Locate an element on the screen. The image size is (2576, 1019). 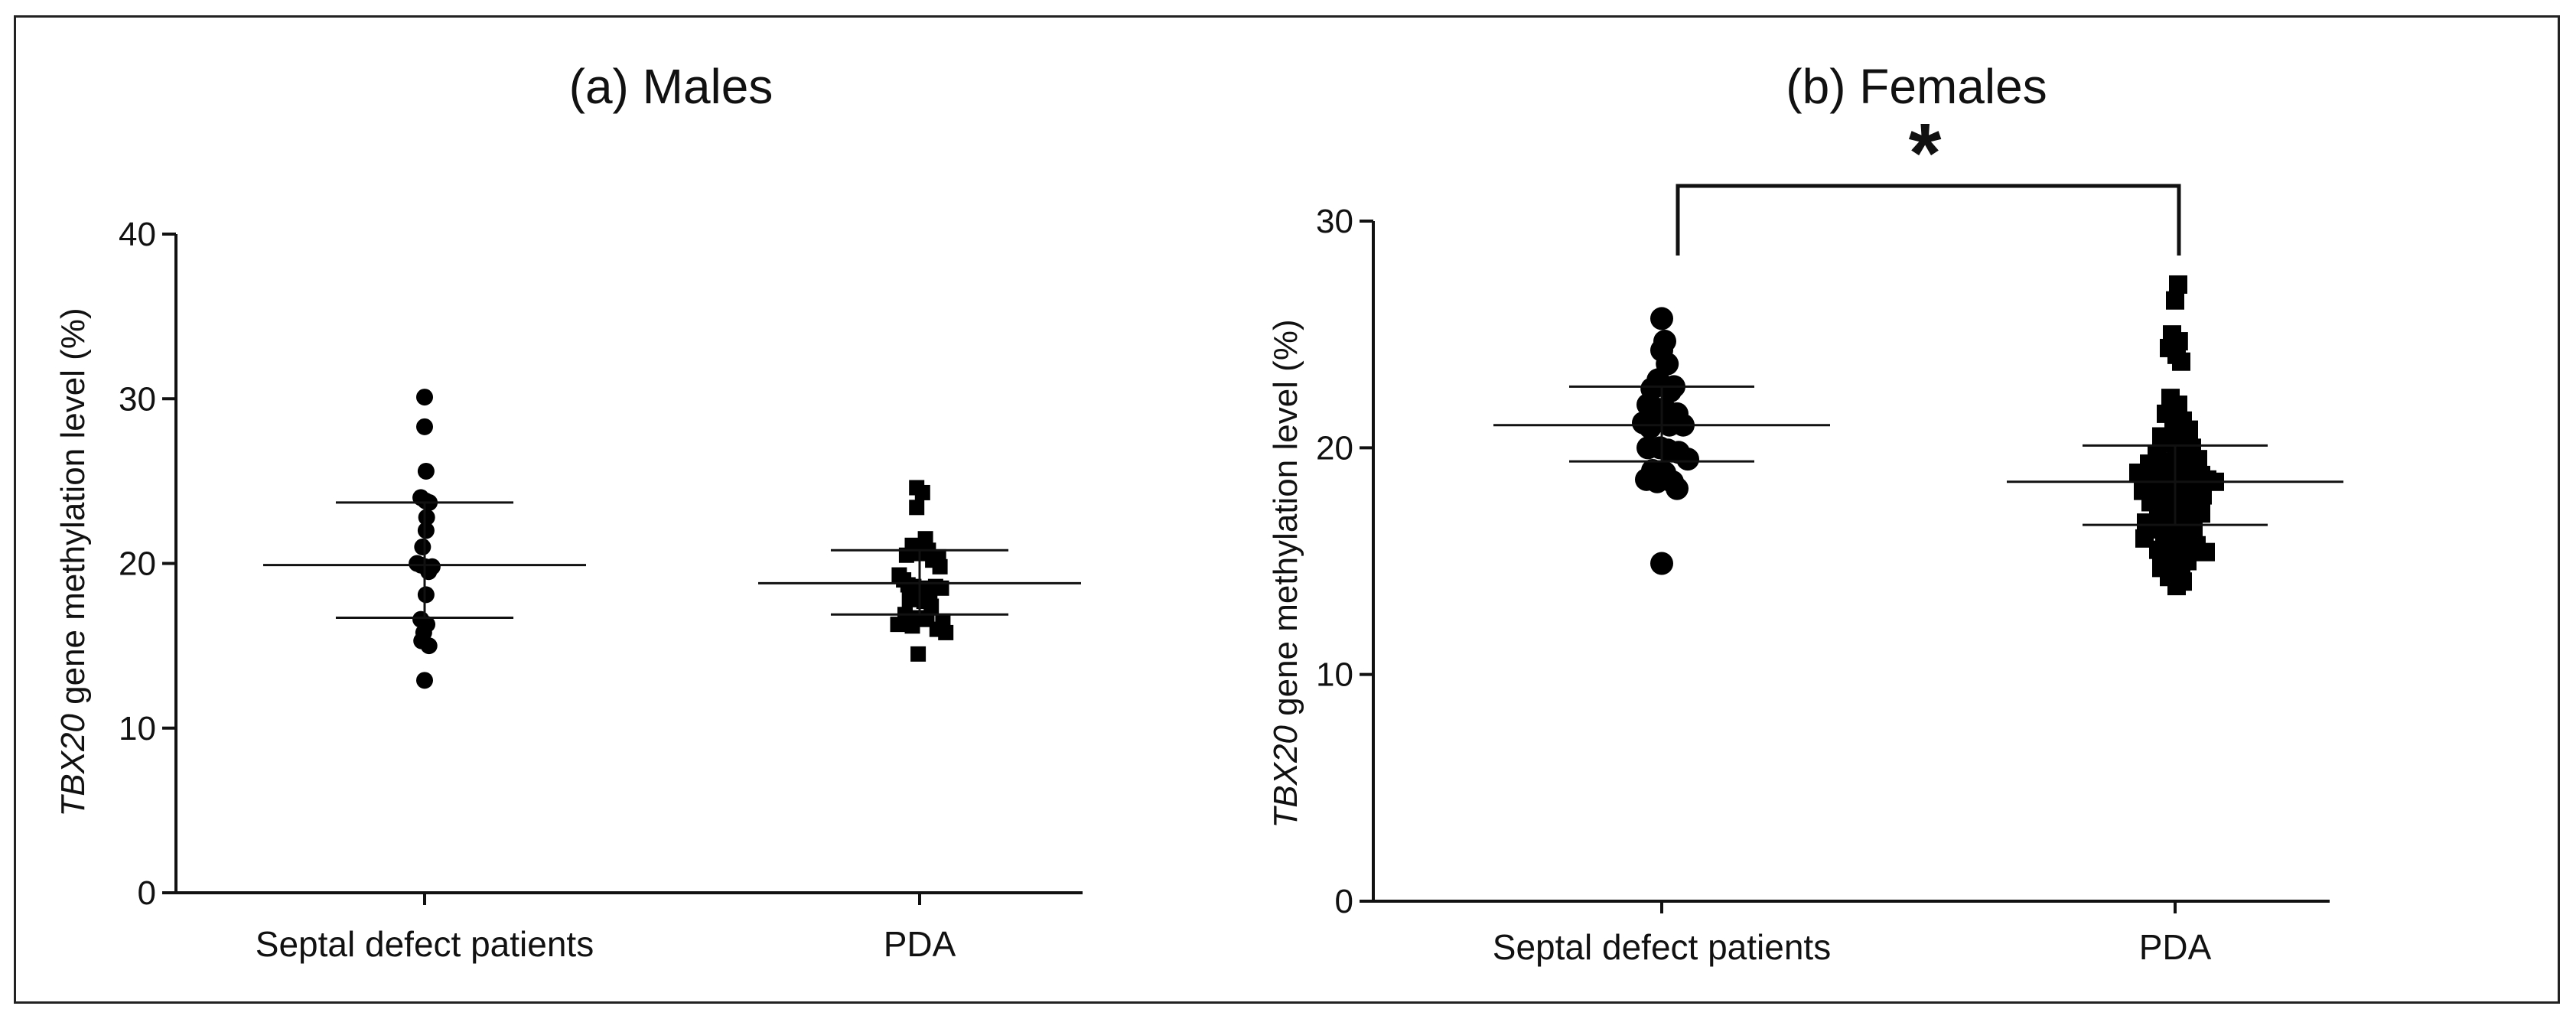
y-tick-label: 40 is located at coordinates (138, 235).